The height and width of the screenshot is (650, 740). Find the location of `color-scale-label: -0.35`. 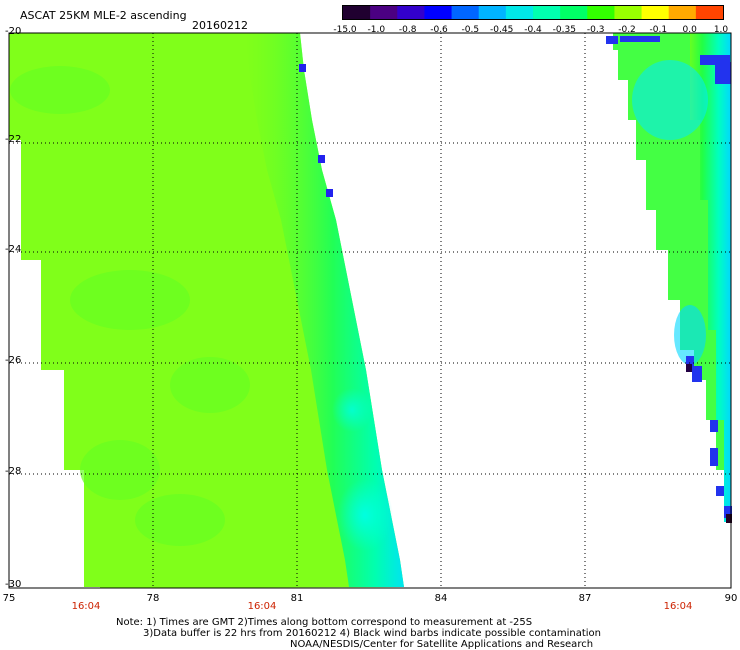

color-scale-label: -0.35 is located at coordinates (564, 30).